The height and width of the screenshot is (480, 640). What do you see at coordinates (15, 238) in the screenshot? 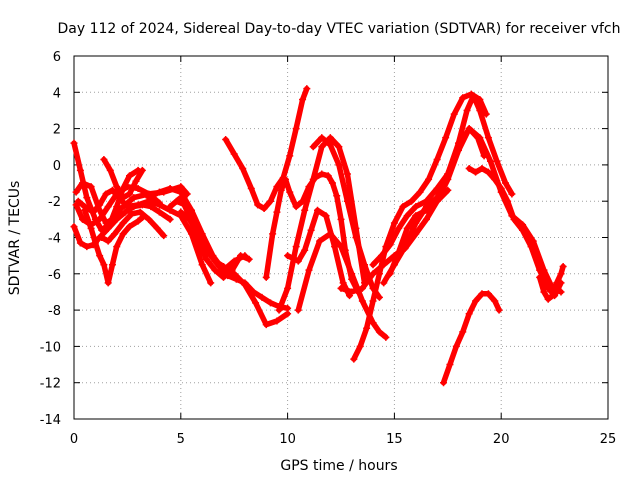
I see `y-axis-label: SDTVAR / TECUs` at bounding box center [15, 238].